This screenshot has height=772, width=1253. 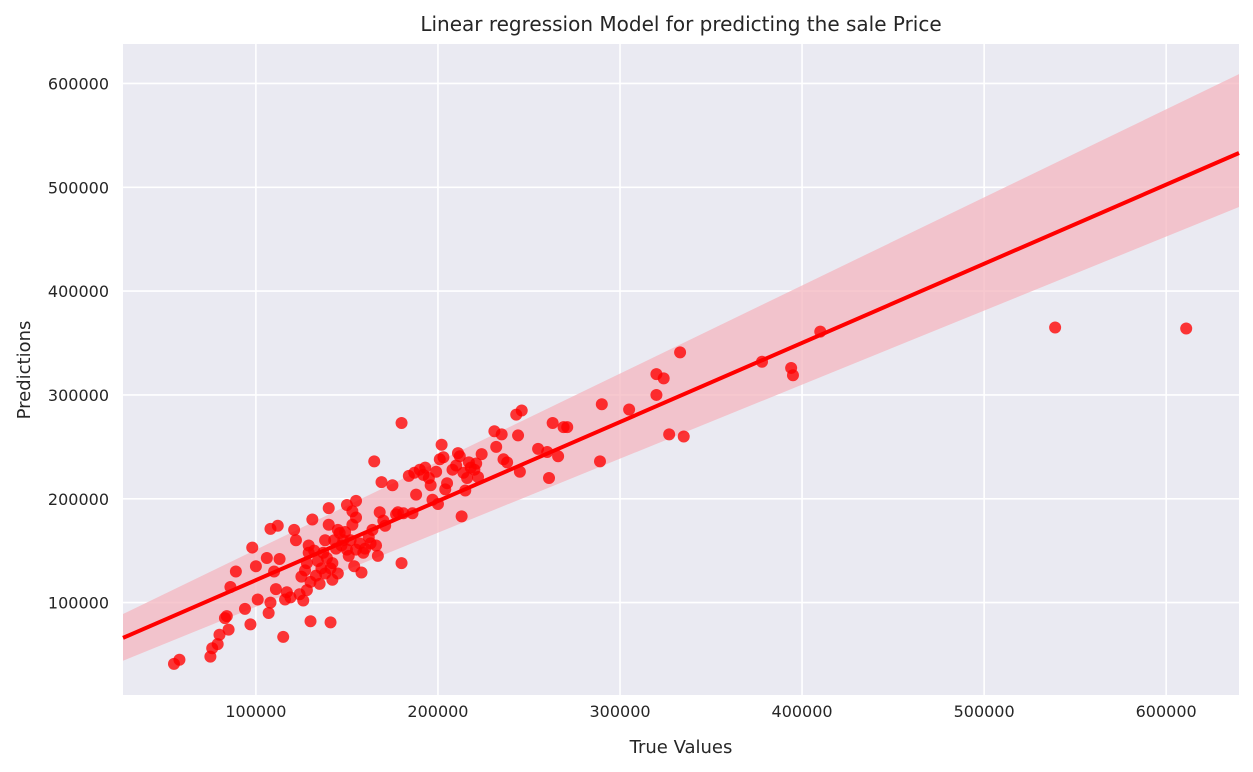 What do you see at coordinates (78, 603) in the screenshot?
I see `y-tick-label: 100000` at bounding box center [78, 603].